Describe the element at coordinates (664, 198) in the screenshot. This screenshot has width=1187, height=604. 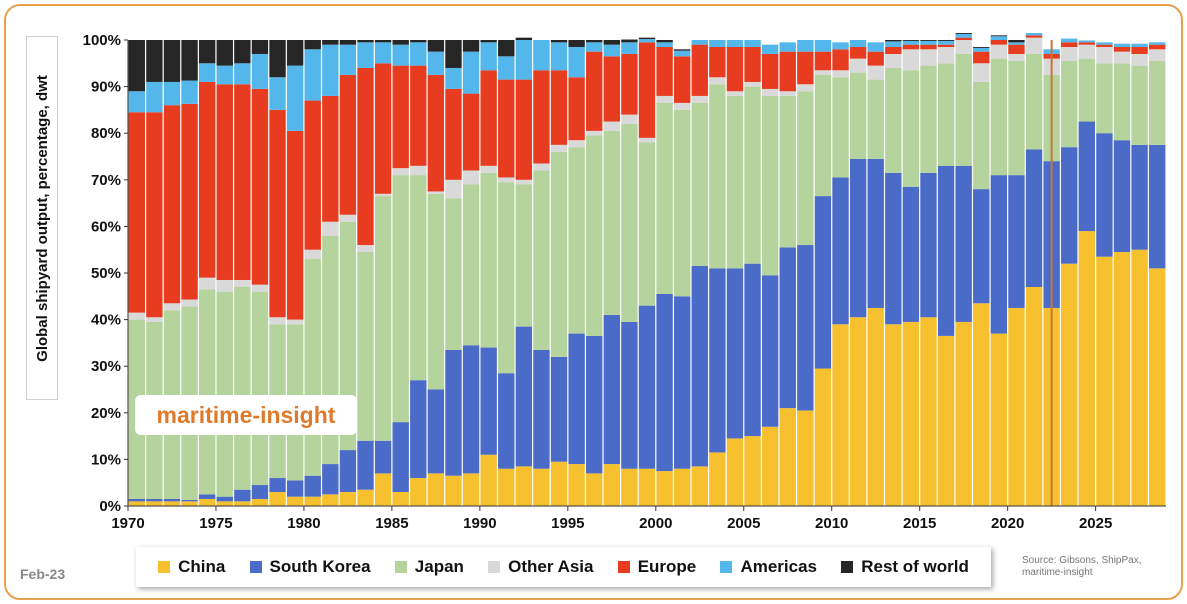
I see `bar-japan-2000` at that location.